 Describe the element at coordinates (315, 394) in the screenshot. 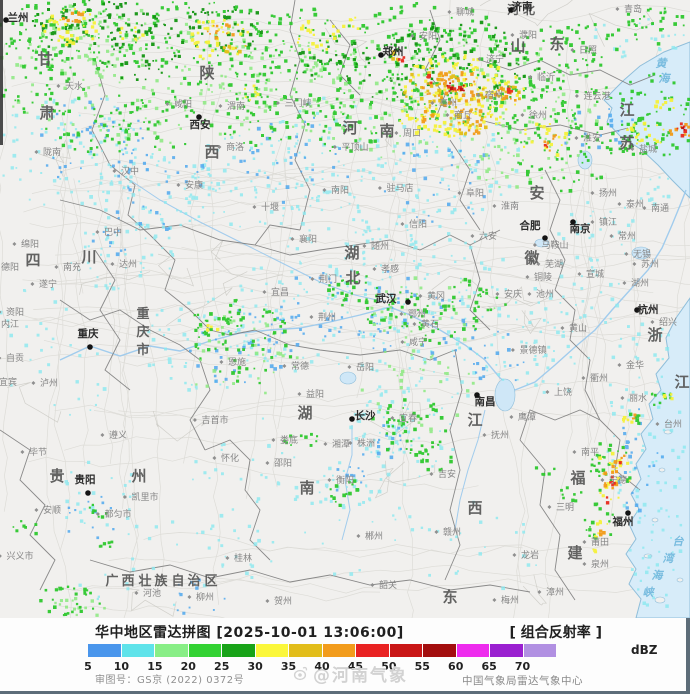

I see `city-label: 益阳` at that location.